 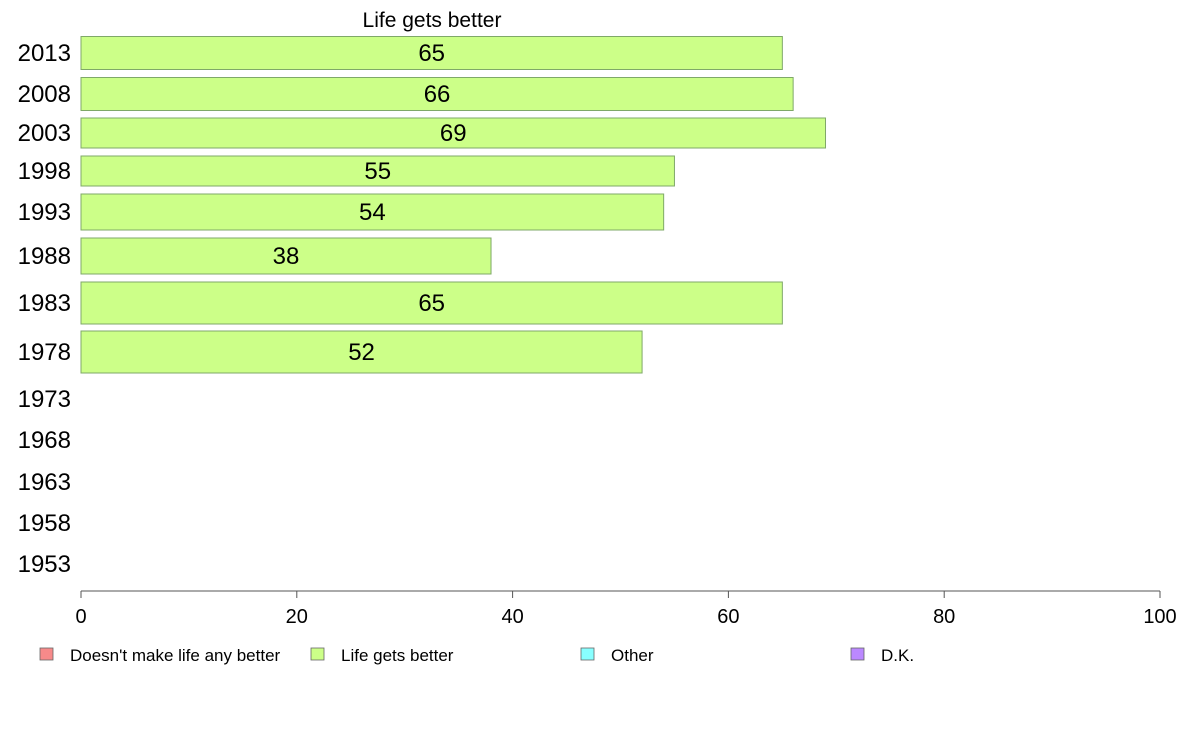 I want to click on bar-2013, so click(x=431, y=53).